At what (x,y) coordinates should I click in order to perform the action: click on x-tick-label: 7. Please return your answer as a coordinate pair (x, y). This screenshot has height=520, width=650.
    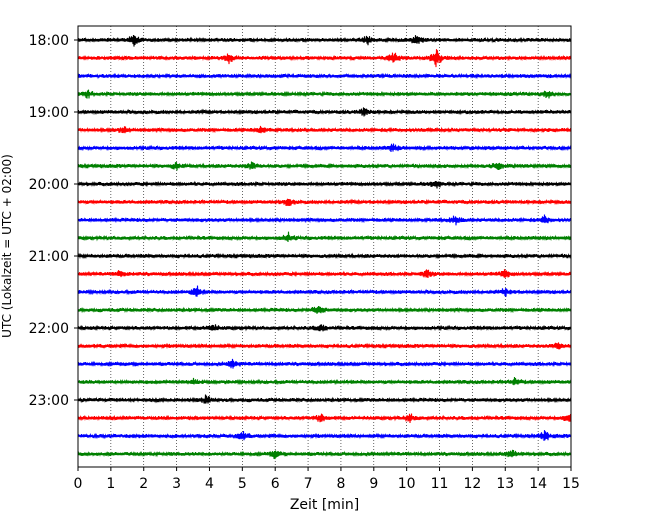
    Looking at the image, I should click on (308, 484).